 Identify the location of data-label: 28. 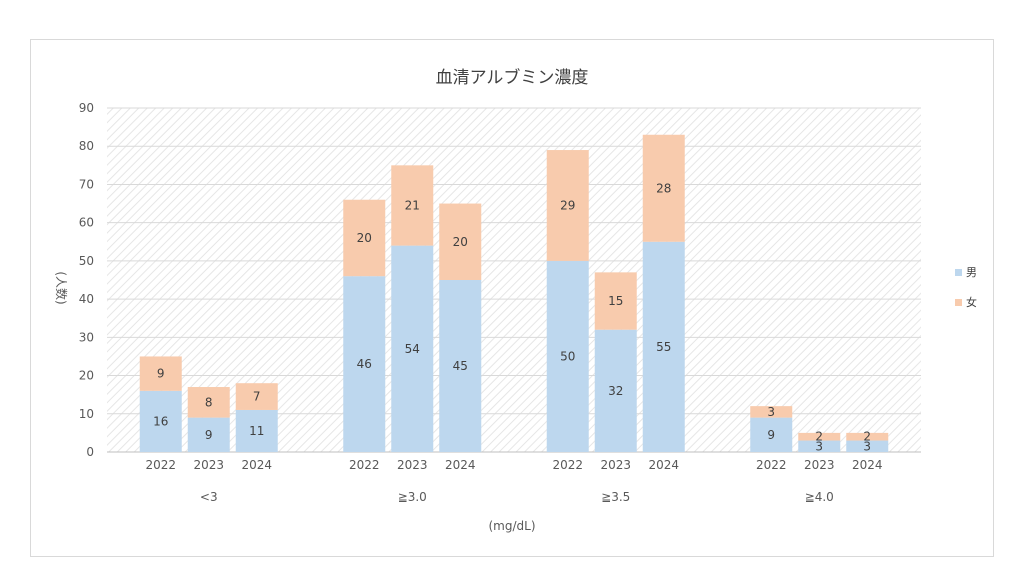
(663, 188).